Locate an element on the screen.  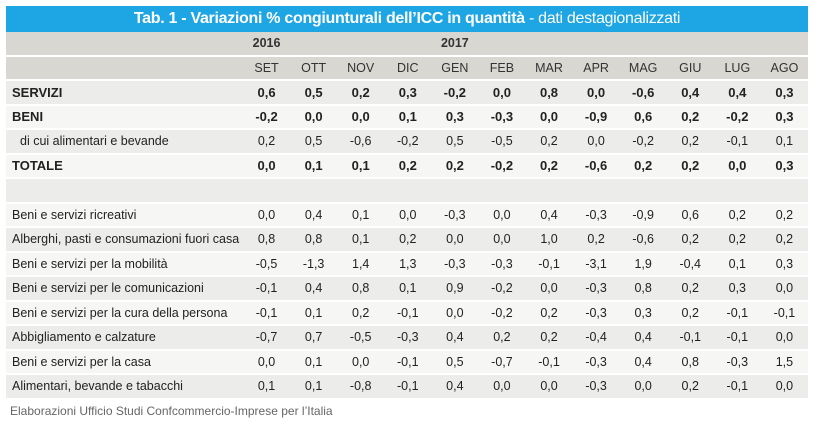
cell-value: -0,4 is located at coordinates (690, 264).